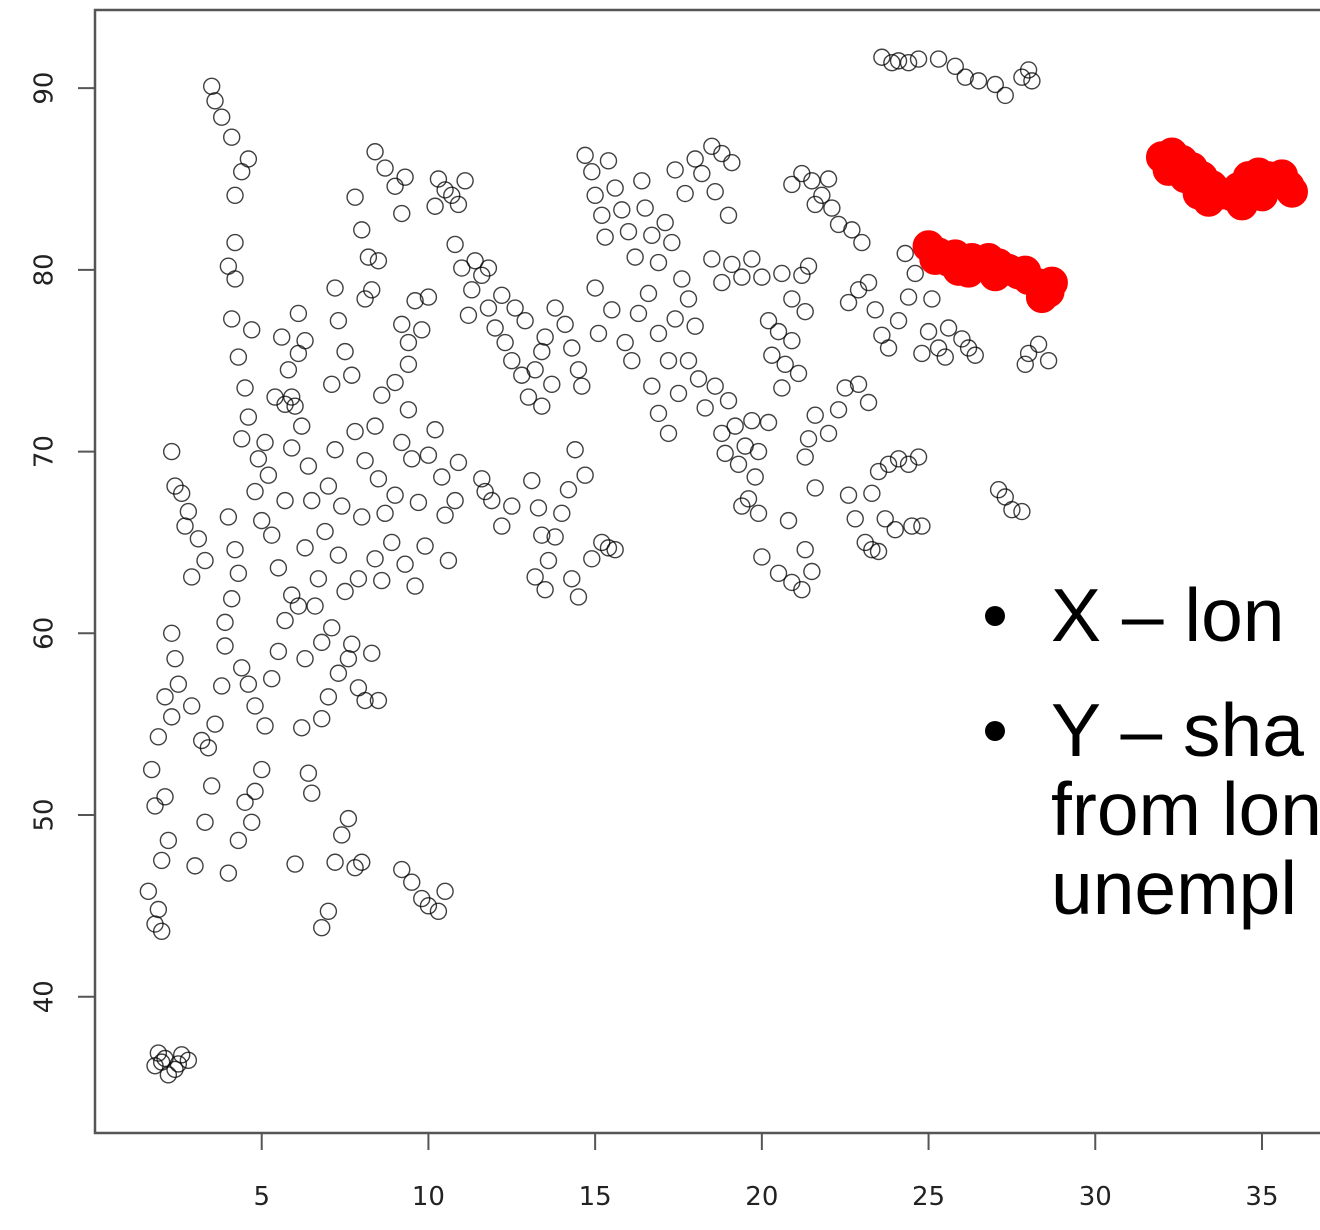  I want to click on bullet-item-y: Y – sha from lon unempl, so click(1152, 809).